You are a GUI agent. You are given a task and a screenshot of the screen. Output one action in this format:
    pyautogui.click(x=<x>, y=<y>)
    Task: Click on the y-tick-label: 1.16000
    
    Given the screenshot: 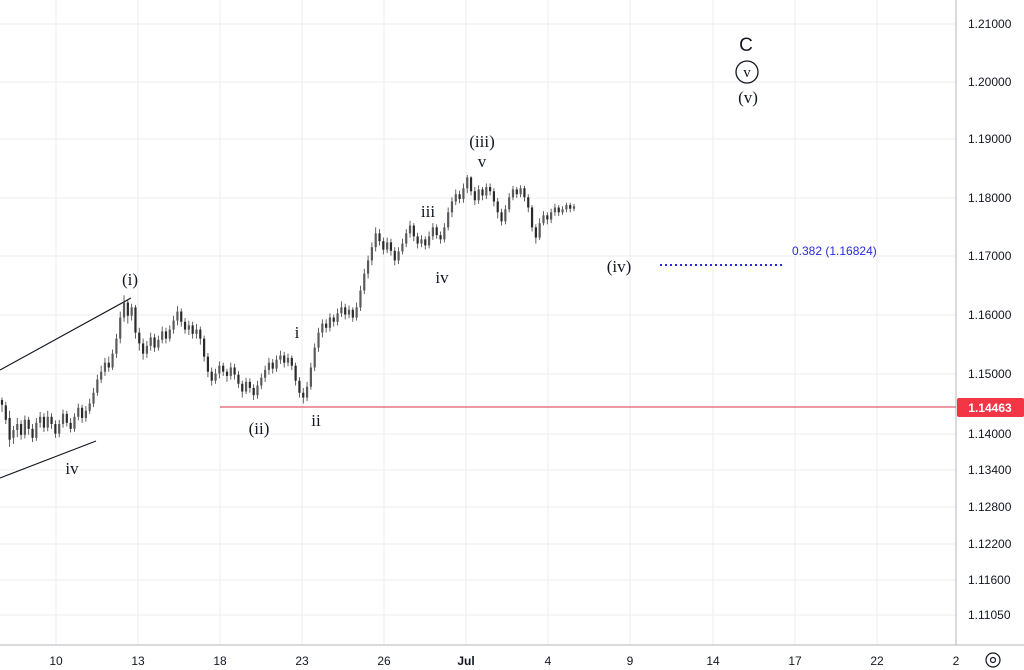 What is the action you would take?
    pyautogui.click(x=990, y=315)
    